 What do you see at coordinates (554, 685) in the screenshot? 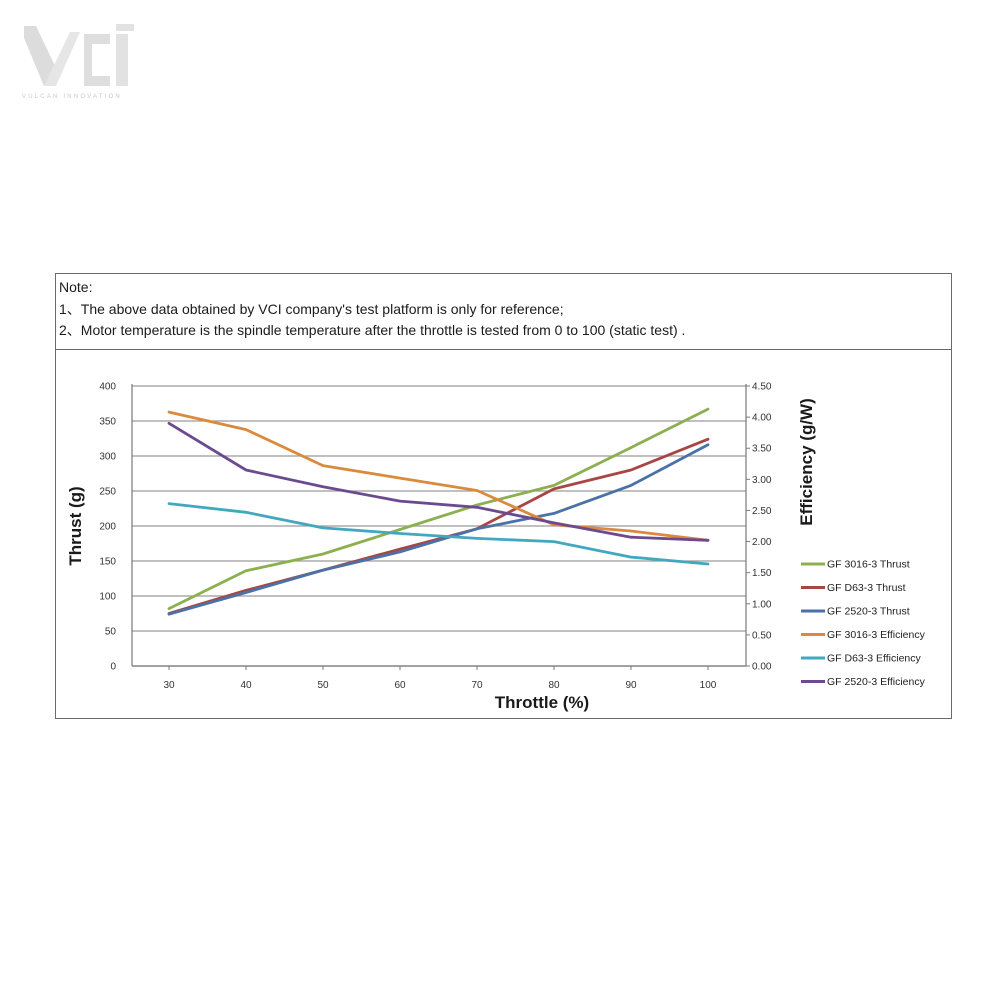
I see `x-tick-label: 80` at bounding box center [554, 685].